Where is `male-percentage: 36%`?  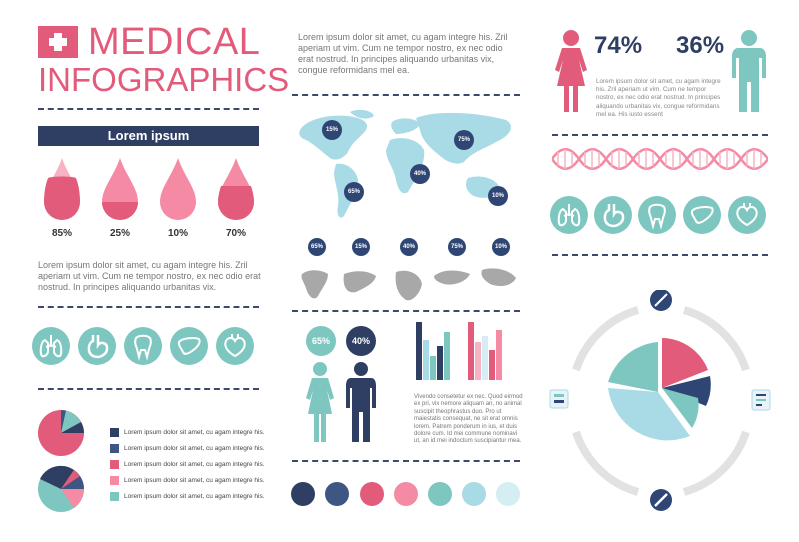
male-percentage: 36% is located at coordinates (700, 45).